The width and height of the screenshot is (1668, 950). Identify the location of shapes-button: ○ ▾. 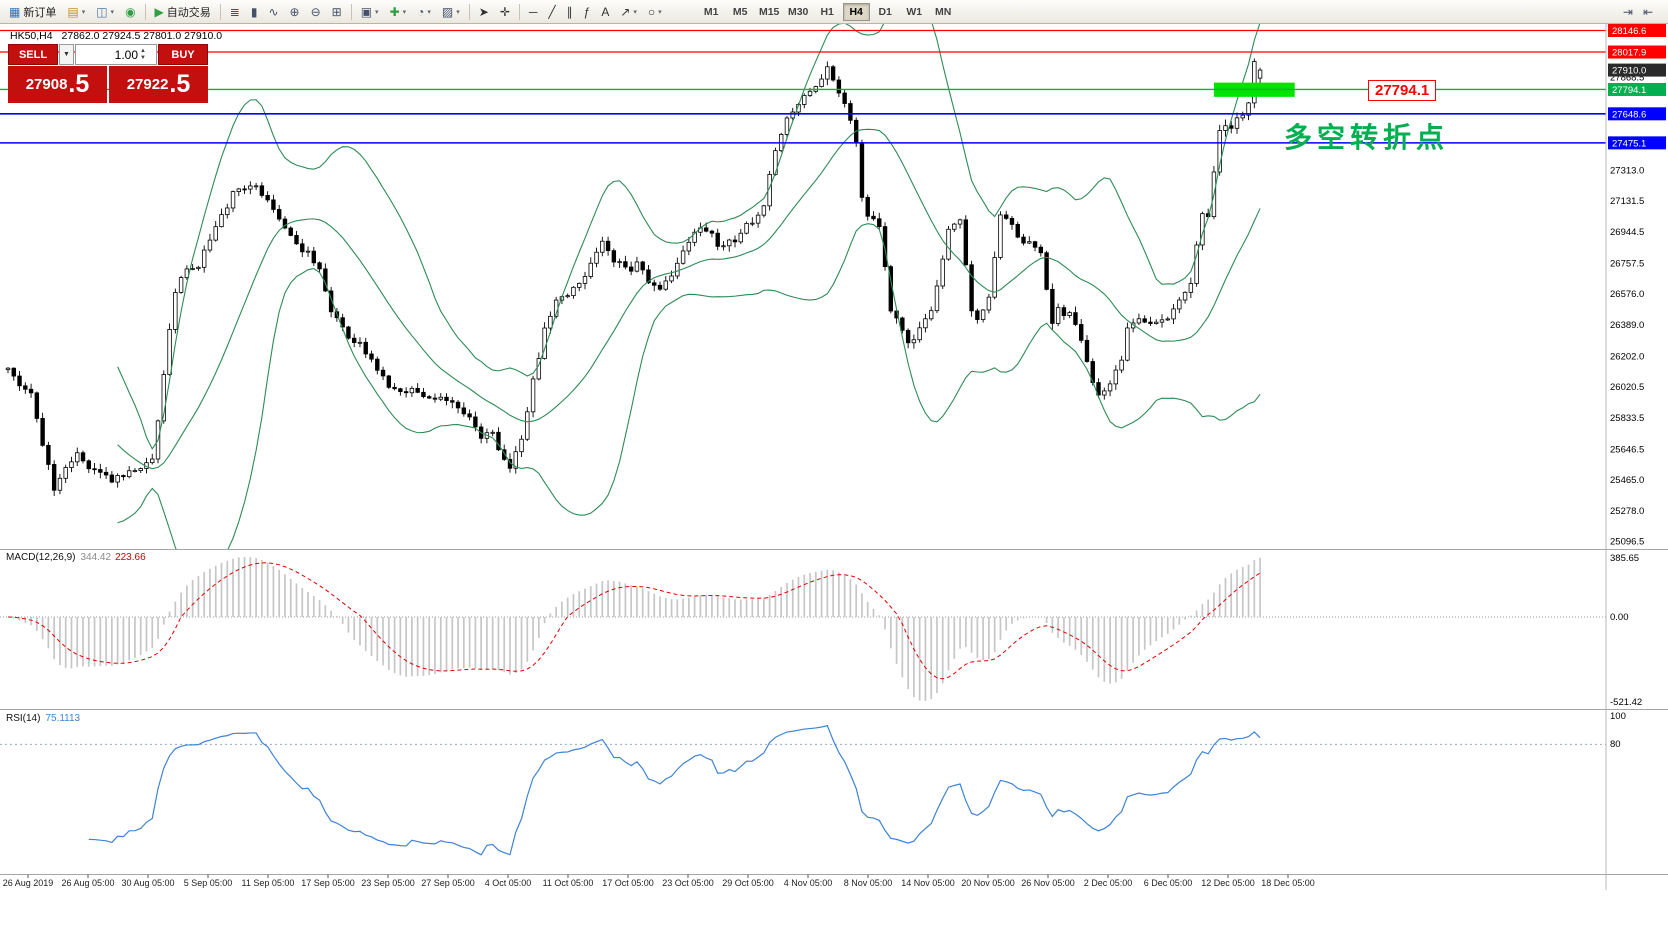
(655, 12).